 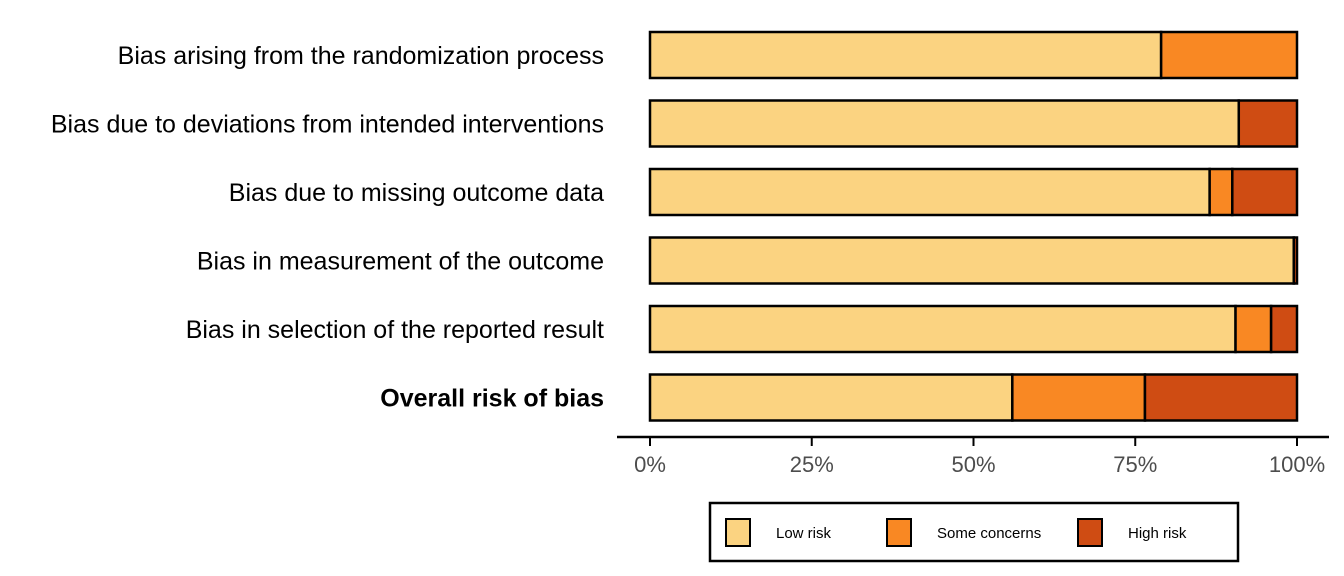 I want to click on x-axis: 0% 25% 50% 75% 100%, so click(x=973, y=456).